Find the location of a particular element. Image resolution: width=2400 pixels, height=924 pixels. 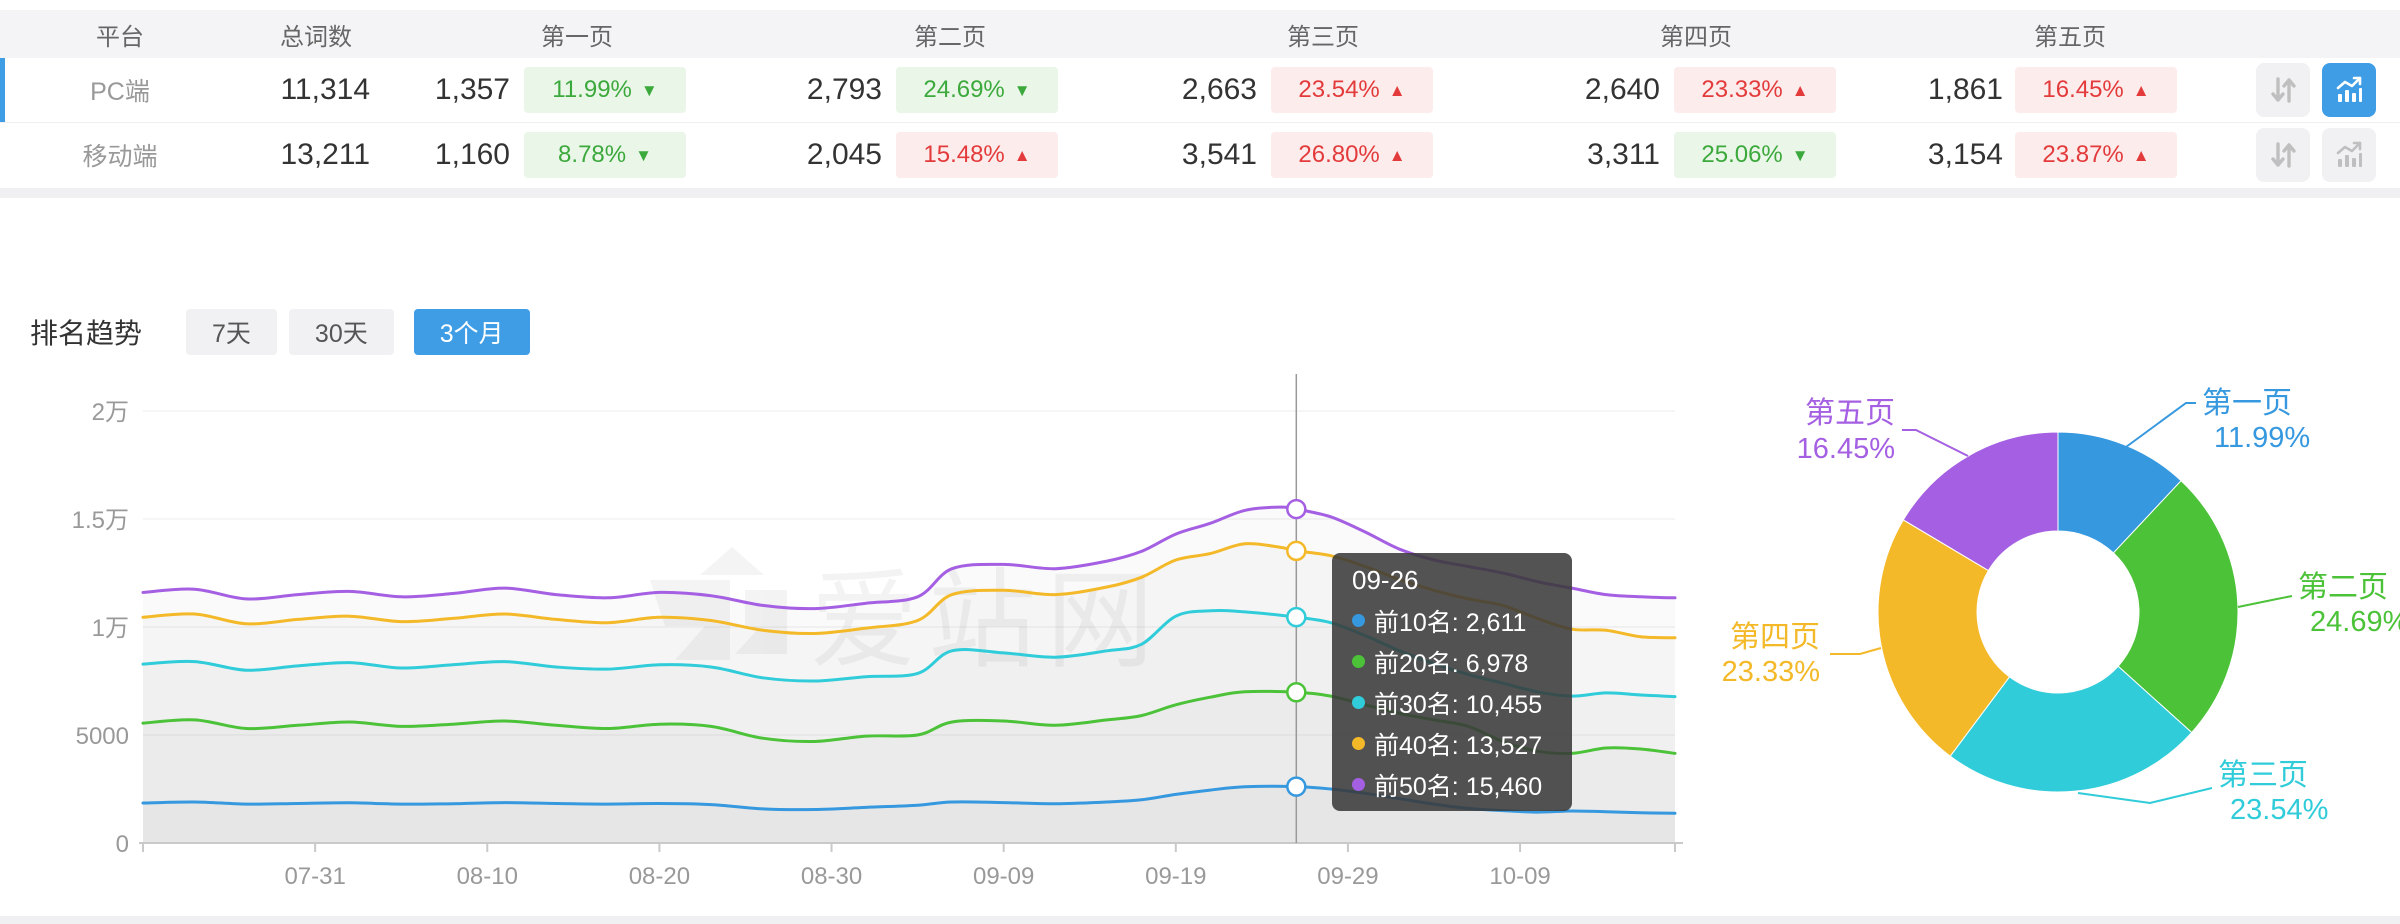

page5-trend-badge: 16.45% ▲ is located at coordinates (2096, 90).